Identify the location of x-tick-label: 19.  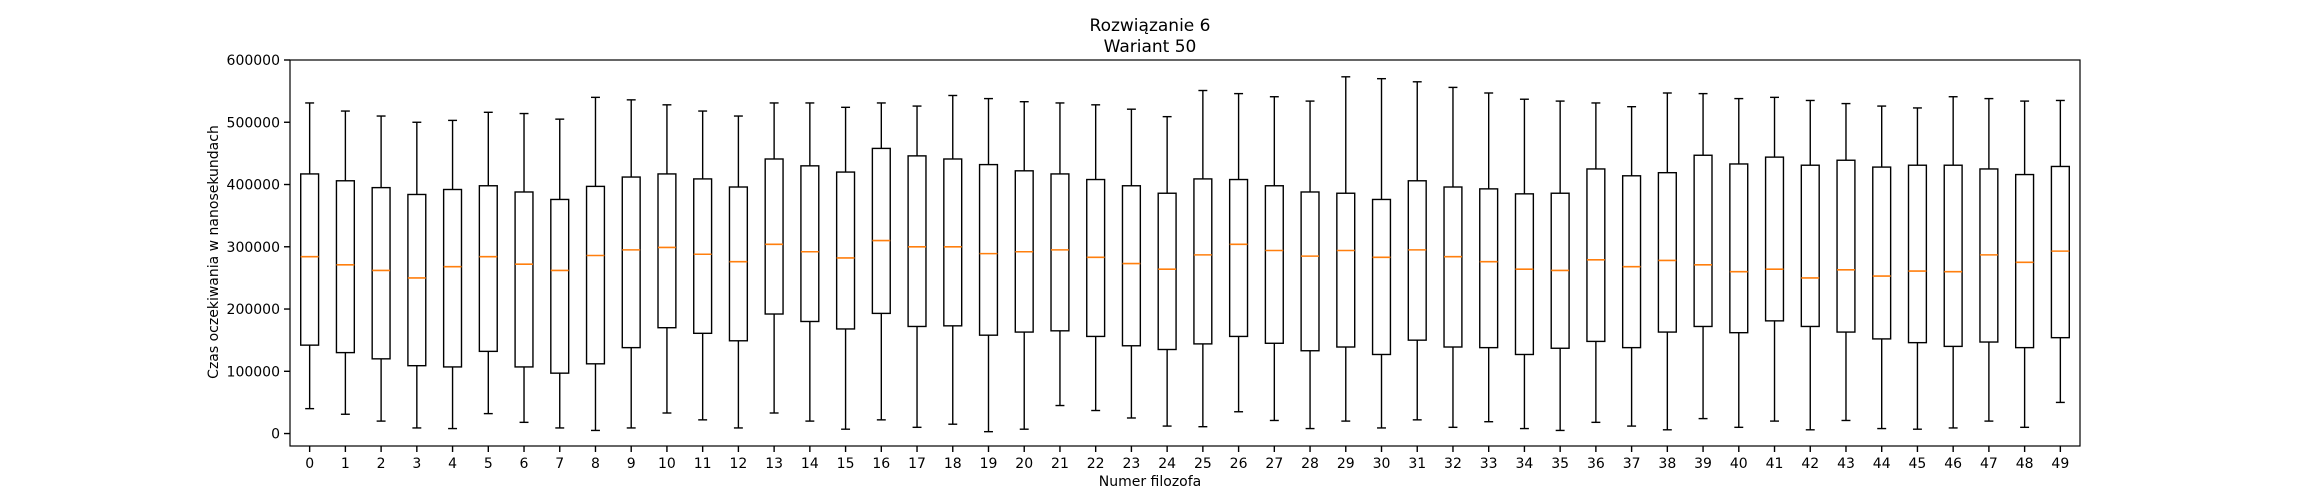
(989, 464).